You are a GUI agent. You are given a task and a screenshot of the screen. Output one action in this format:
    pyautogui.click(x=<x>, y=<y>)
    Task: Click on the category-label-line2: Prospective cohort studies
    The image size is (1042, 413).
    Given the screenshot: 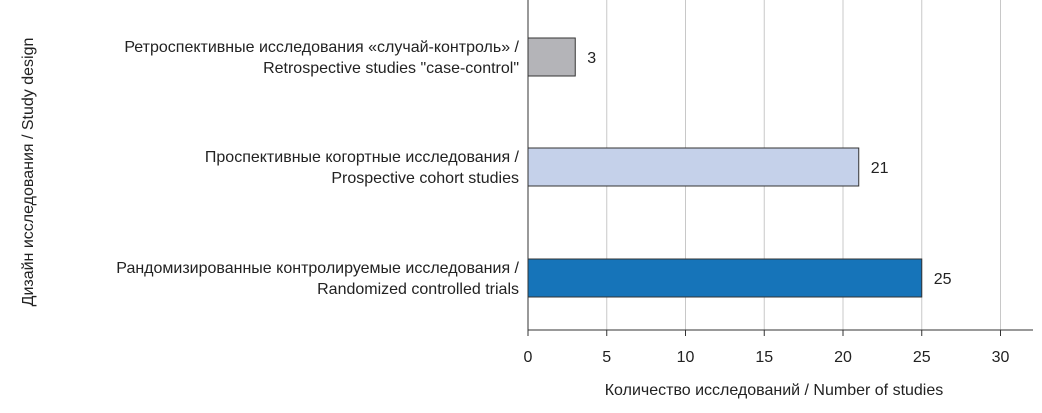 What is the action you would take?
    pyautogui.click(x=425, y=178)
    